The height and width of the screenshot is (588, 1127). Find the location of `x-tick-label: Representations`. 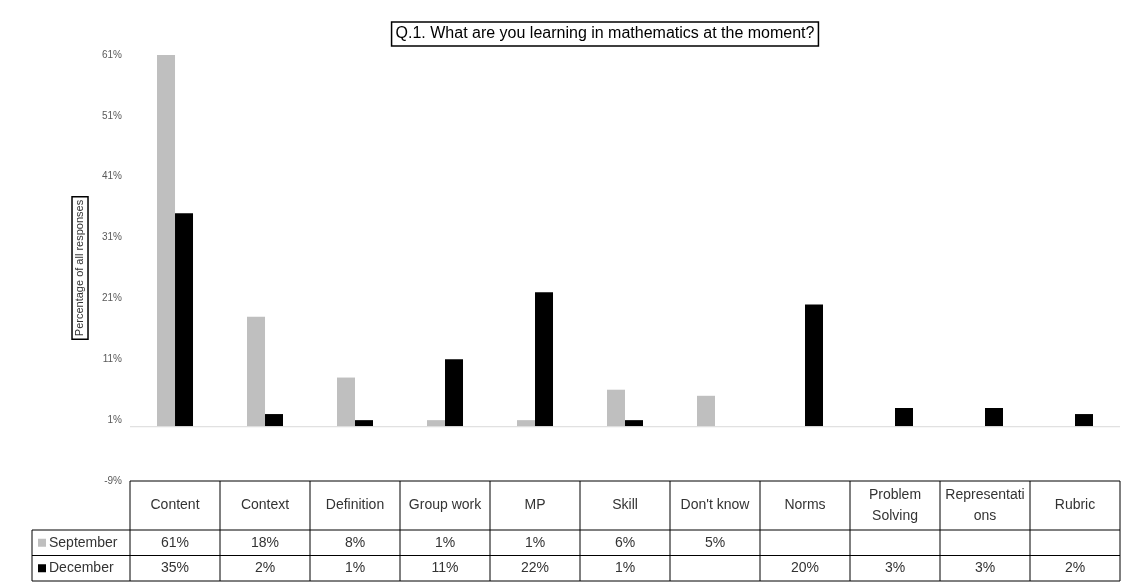

x-tick-label: Representations is located at coordinates (985, 504).